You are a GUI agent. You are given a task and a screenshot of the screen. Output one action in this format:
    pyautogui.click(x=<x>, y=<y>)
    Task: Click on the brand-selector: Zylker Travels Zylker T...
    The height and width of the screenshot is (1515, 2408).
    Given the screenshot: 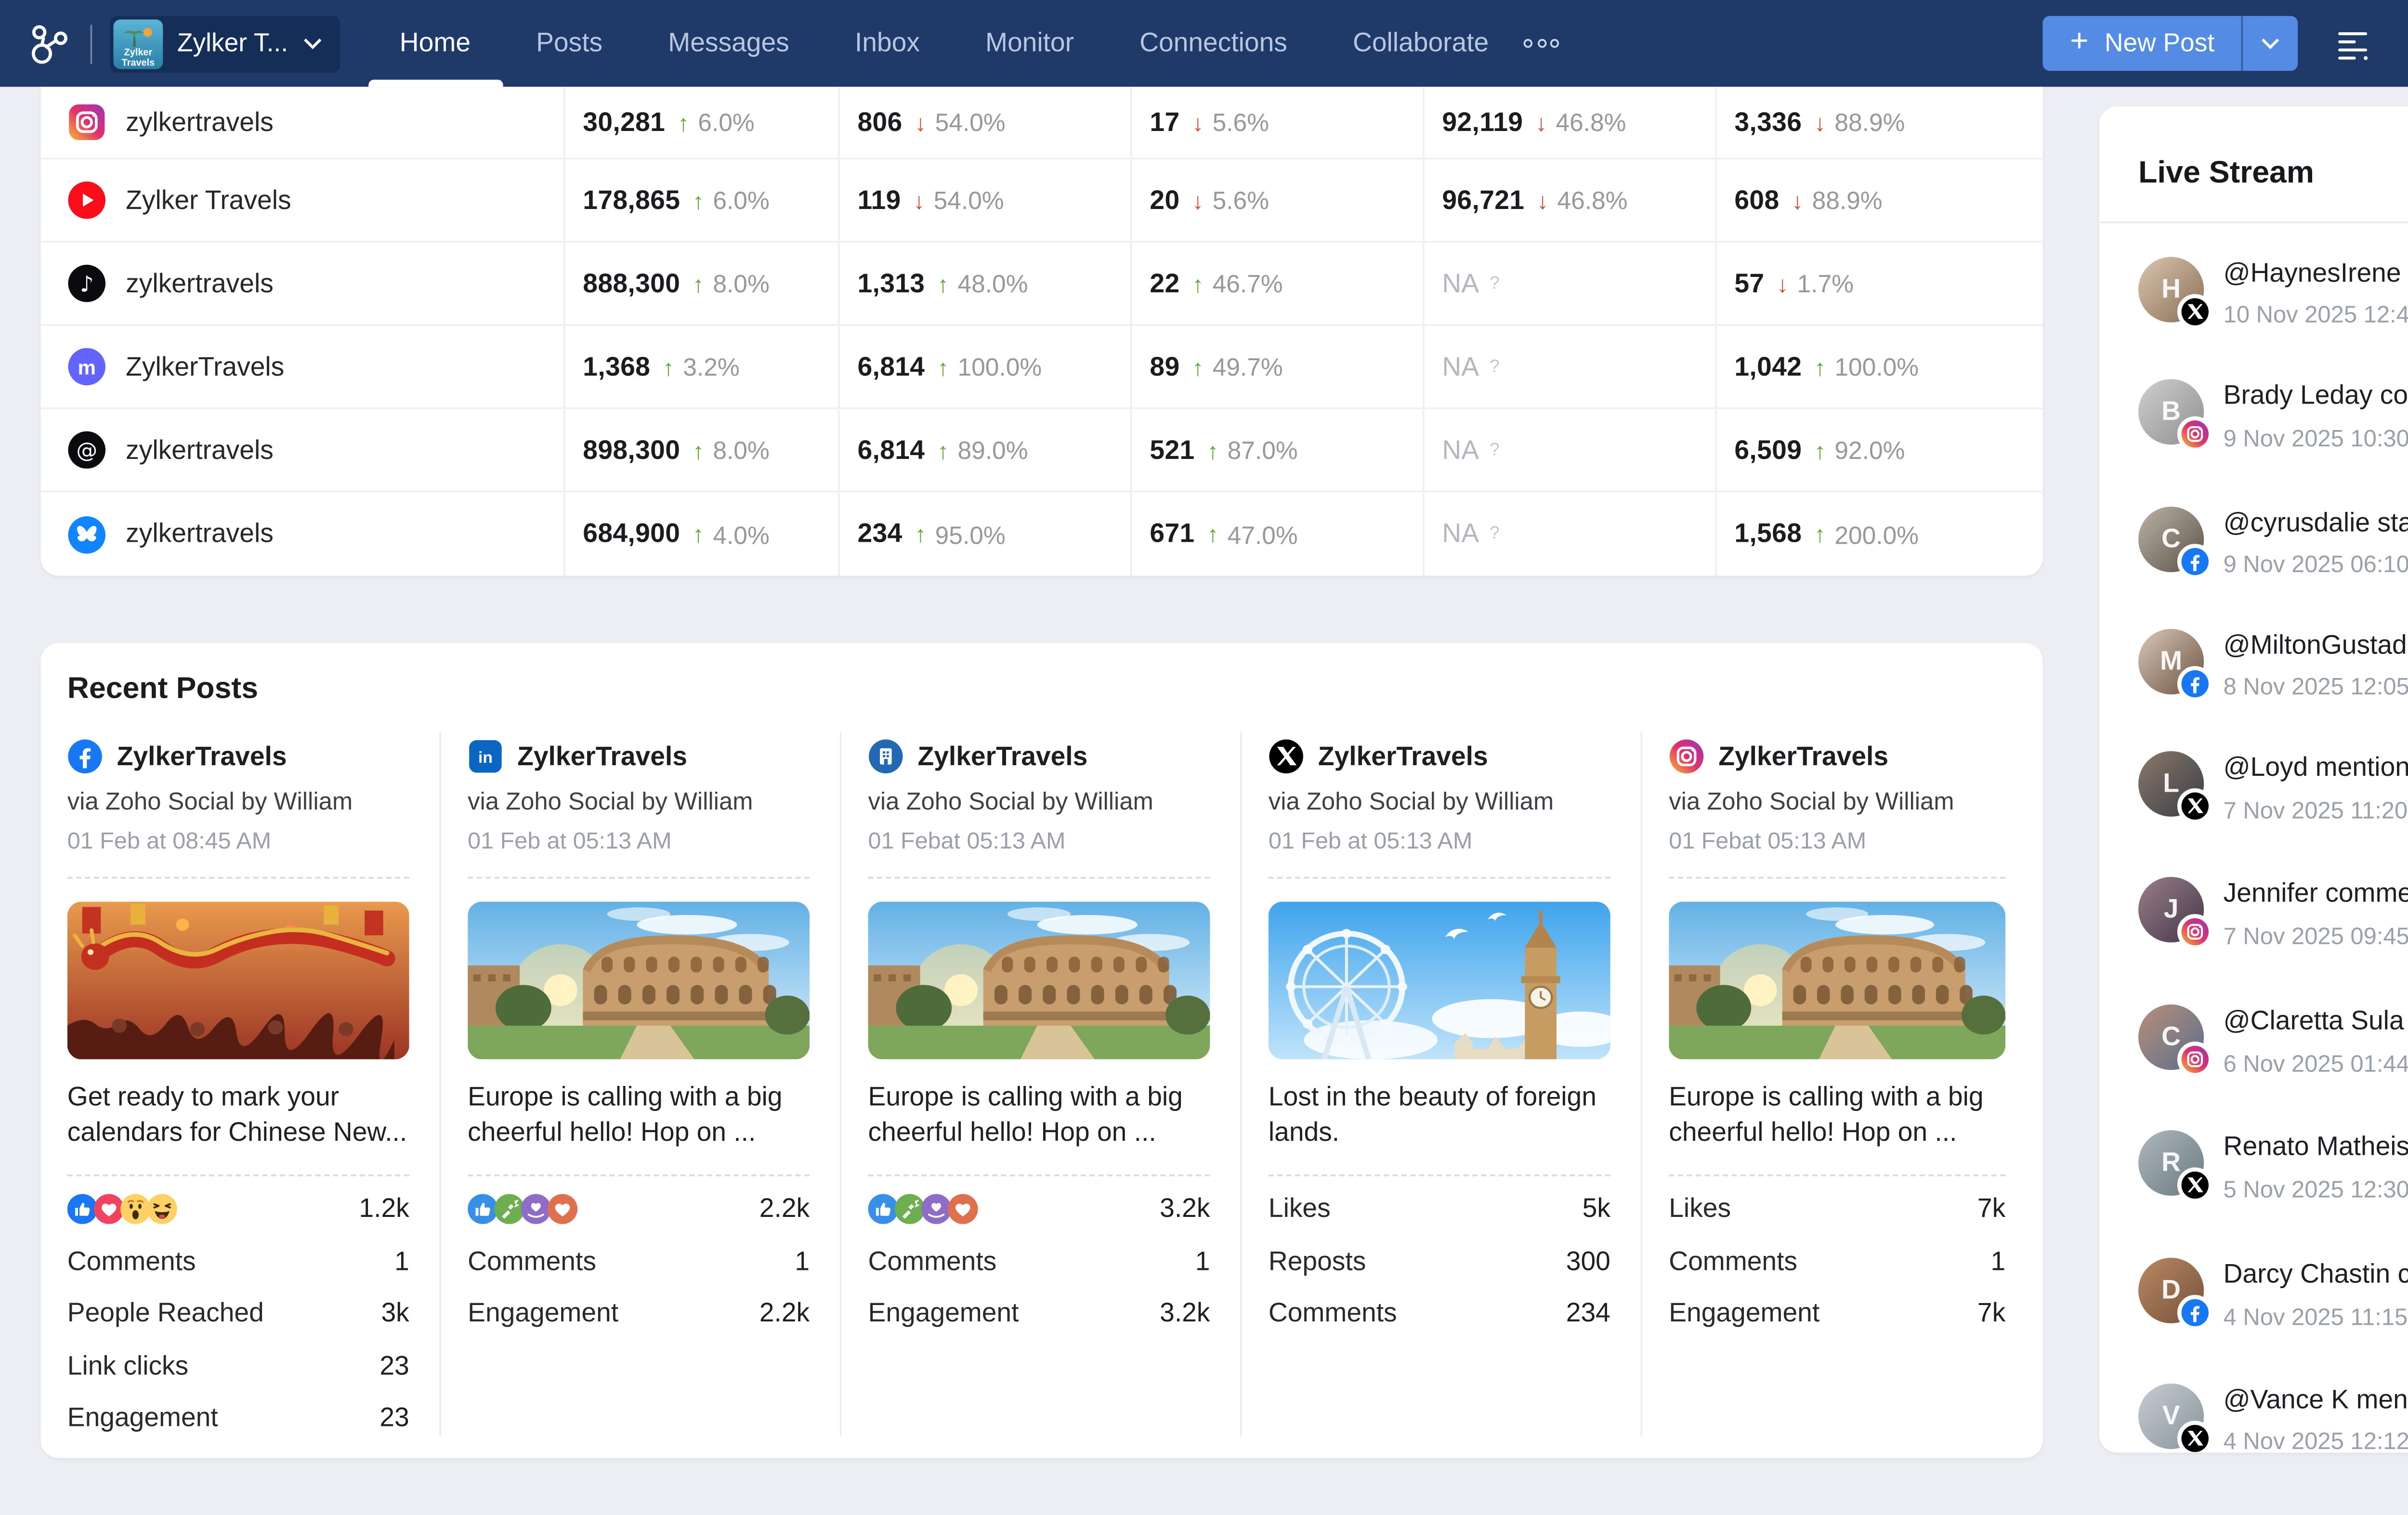 What is the action you would take?
    pyautogui.click(x=225, y=44)
    